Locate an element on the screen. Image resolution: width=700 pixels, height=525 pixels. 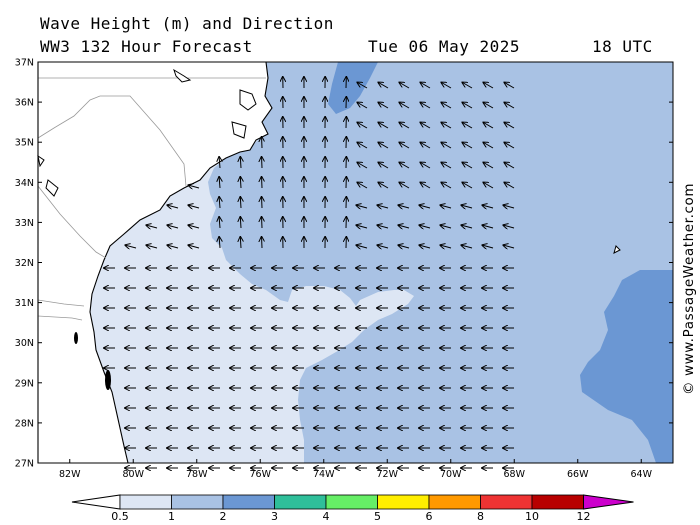
colorbar-tick-label: 2 is located at coordinates (223, 516).